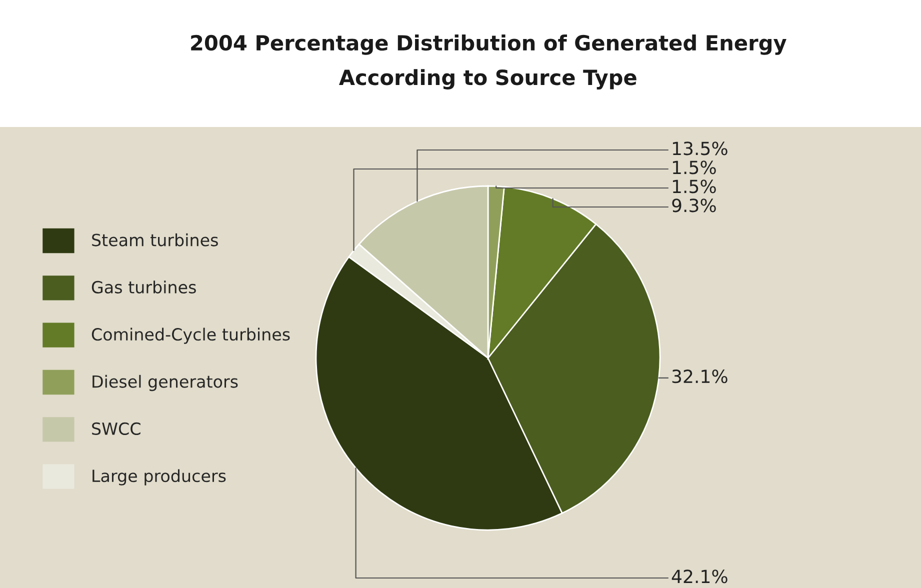 This screenshot has width=921, height=588. I want to click on legend-label: Steam turbines, so click(155, 239).